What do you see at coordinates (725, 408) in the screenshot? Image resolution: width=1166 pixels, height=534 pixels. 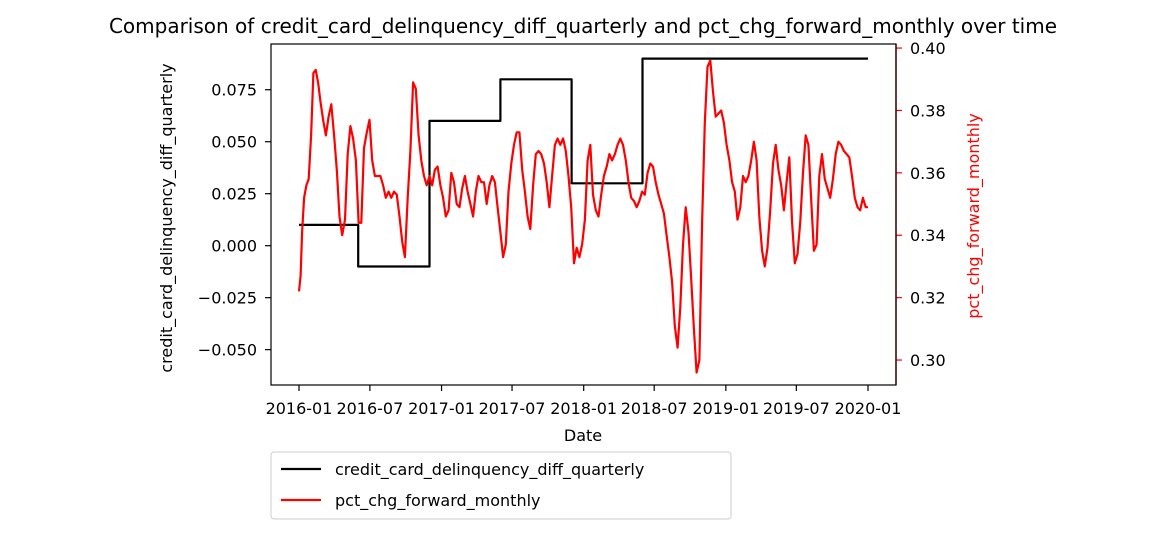 I see `x-tick-label: 2019-01` at bounding box center [725, 408].